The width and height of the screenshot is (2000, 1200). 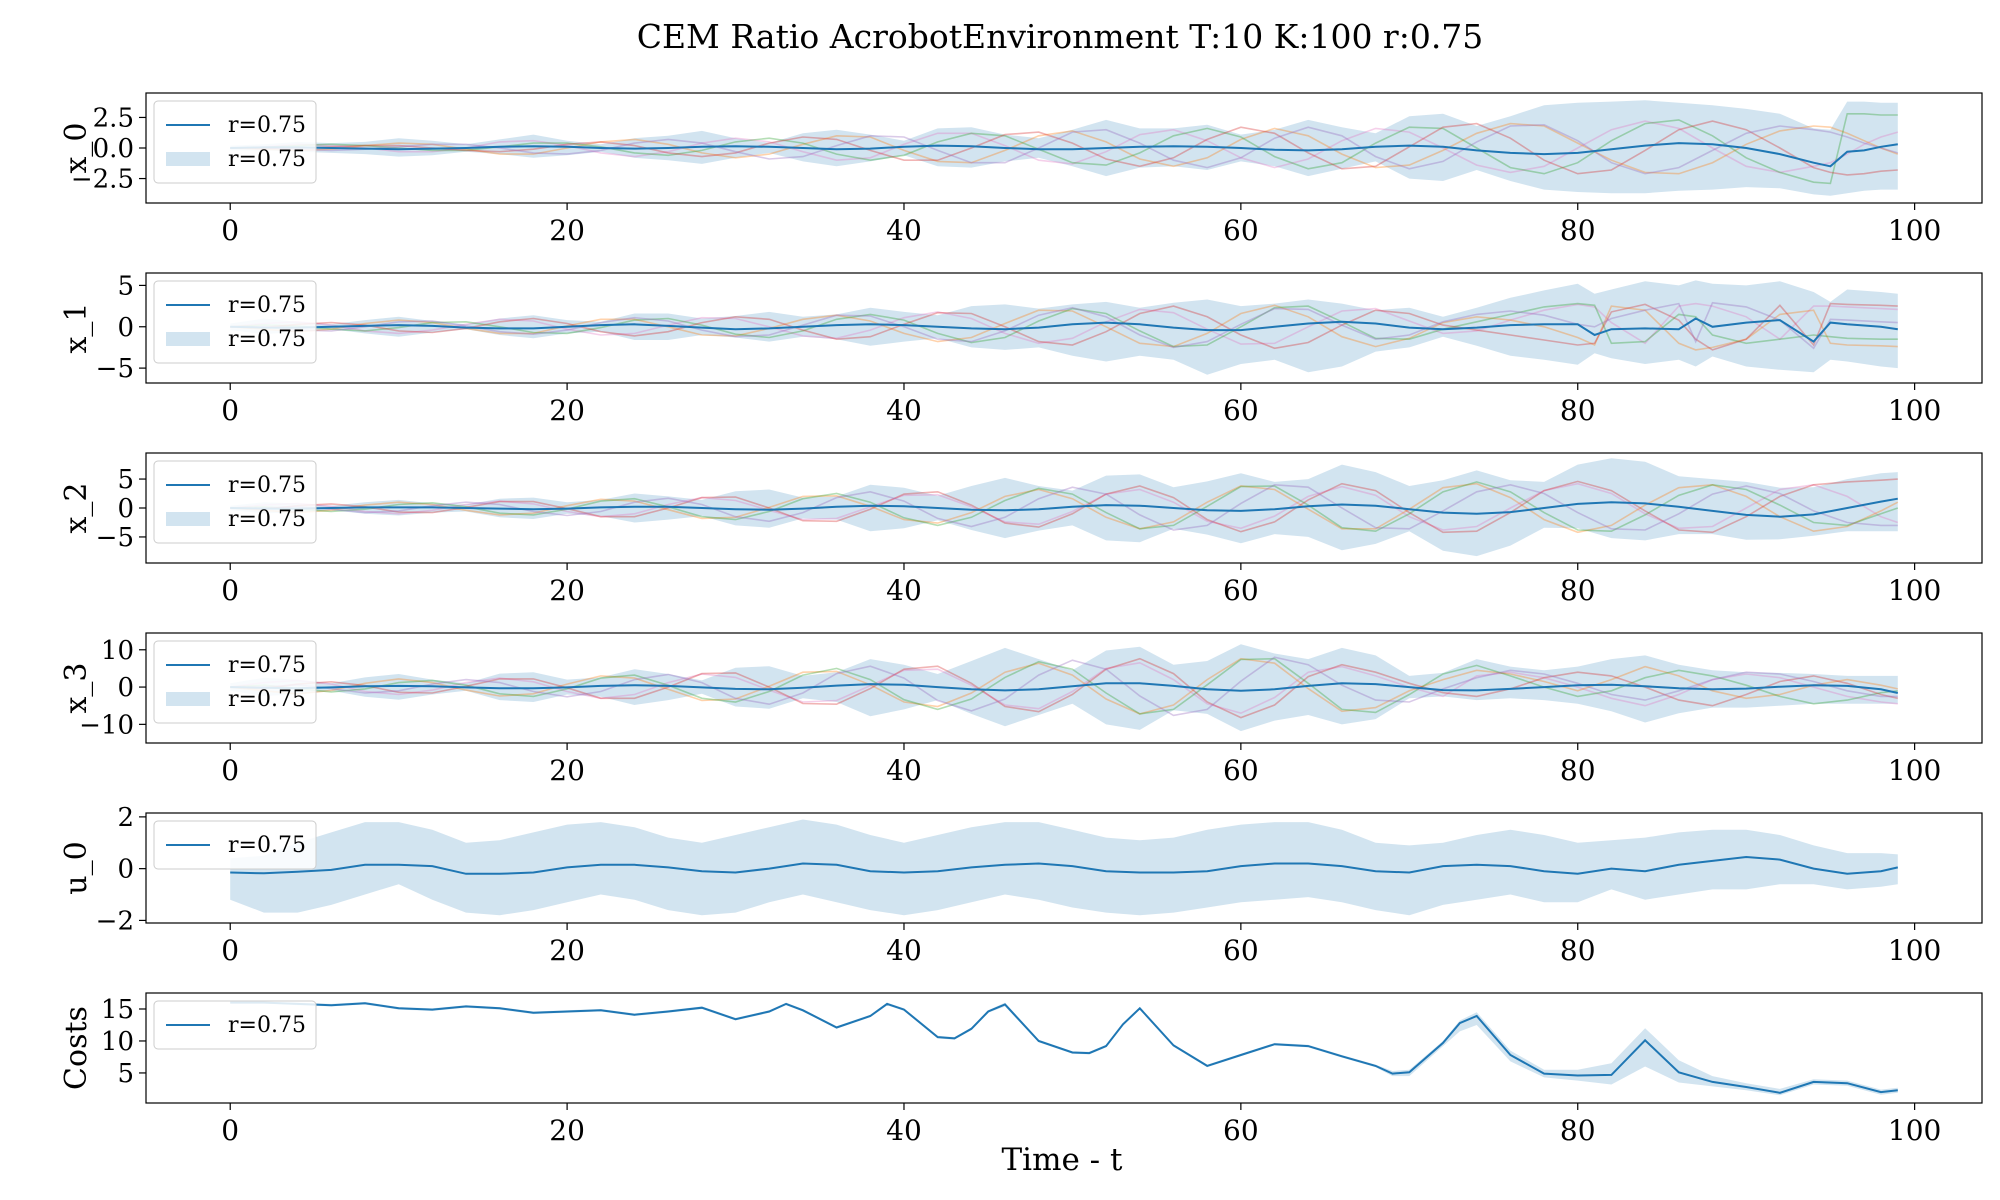 I want to click on y-tick-label: 10, so click(x=117, y=651).